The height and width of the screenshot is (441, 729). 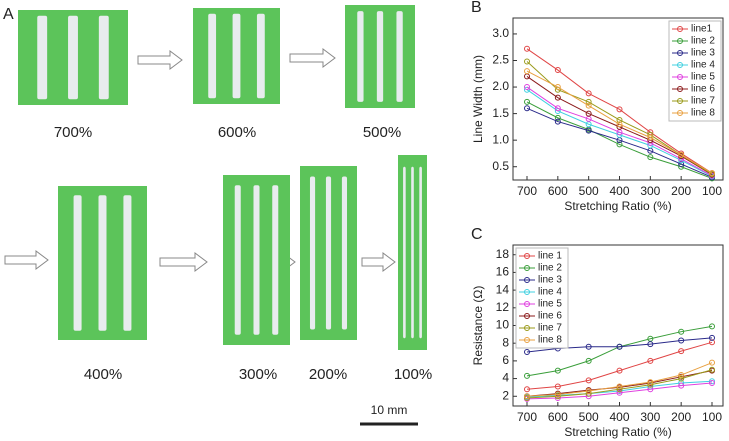 What do you see at coordinates (389, 410) in the screenshot?
I see `scale-bar-label: 10 mm` at bounding box center [389, 410].